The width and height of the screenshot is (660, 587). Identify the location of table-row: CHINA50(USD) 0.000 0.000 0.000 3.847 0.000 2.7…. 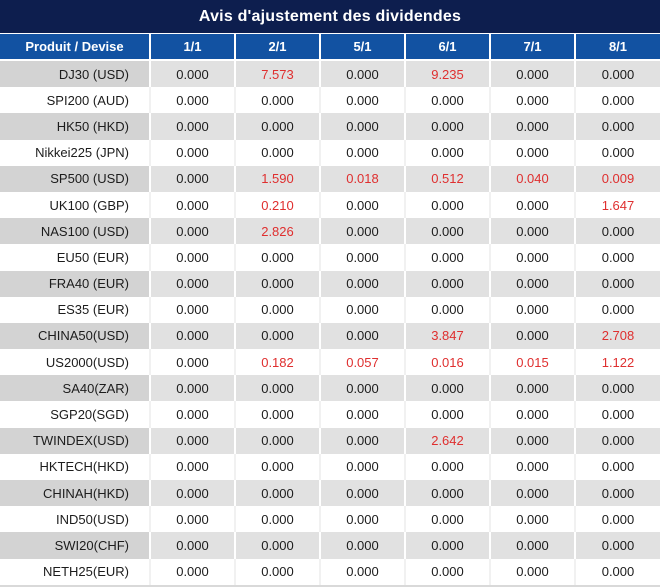
(330, 336).